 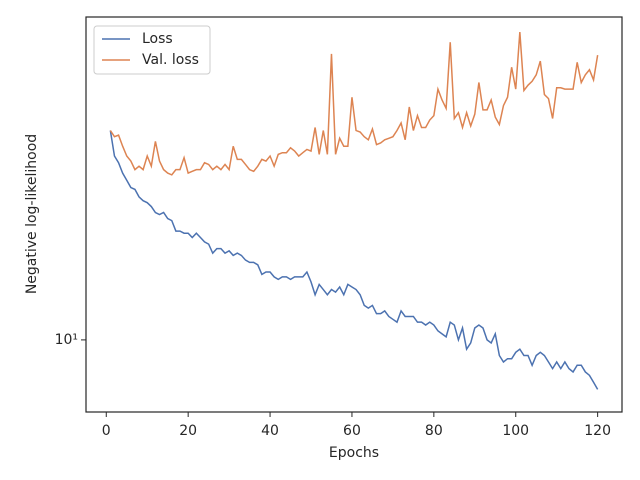 What do you see at coordinates (32, 214) in the screenshot?
I see `y-axis-label: Negative log-likelihood` at bounding box center [32, 214].